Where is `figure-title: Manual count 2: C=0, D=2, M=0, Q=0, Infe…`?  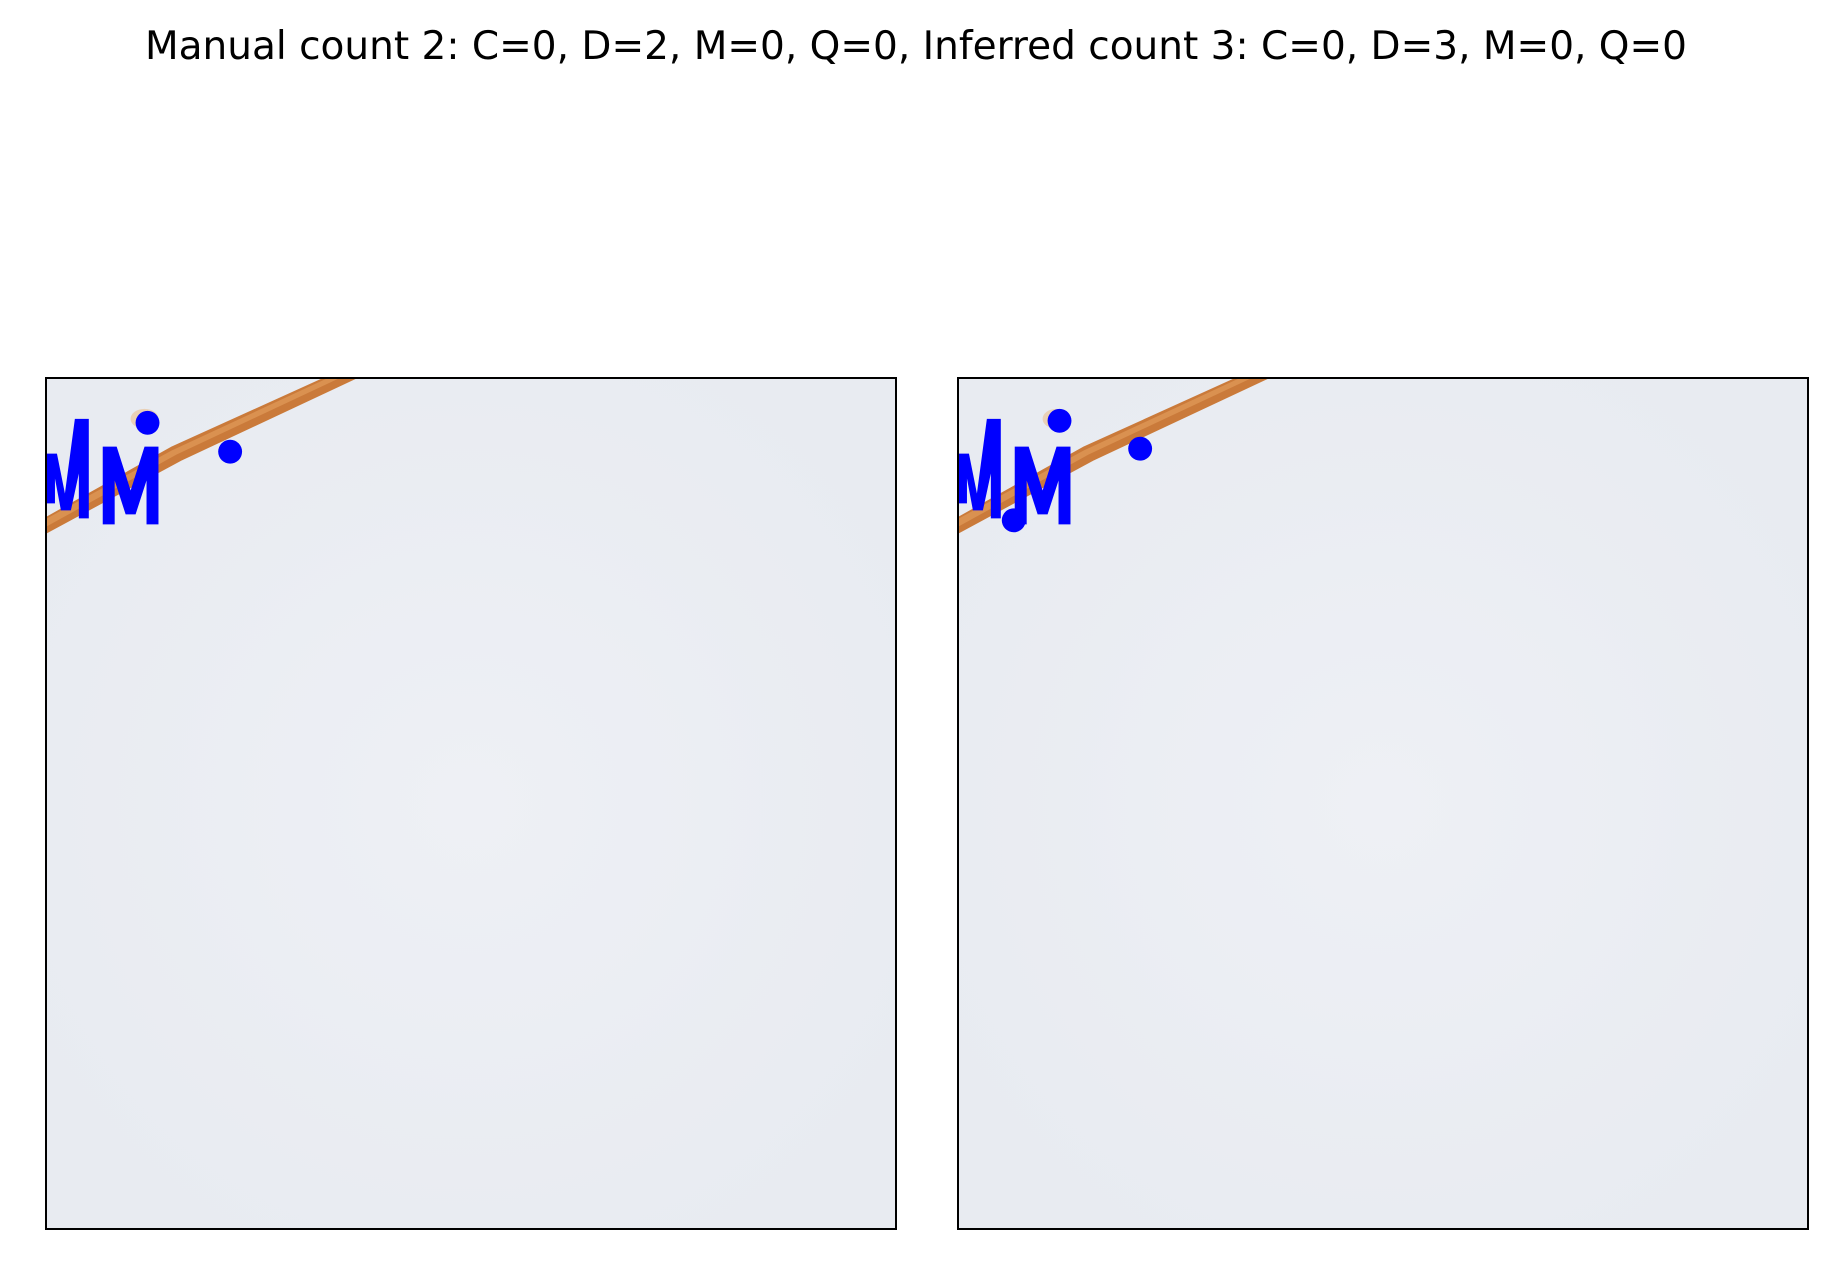 figure-title: Manual count 2: C=0, D=2, M=0, Q=0, Infe… is located at coordinates (916, 46).